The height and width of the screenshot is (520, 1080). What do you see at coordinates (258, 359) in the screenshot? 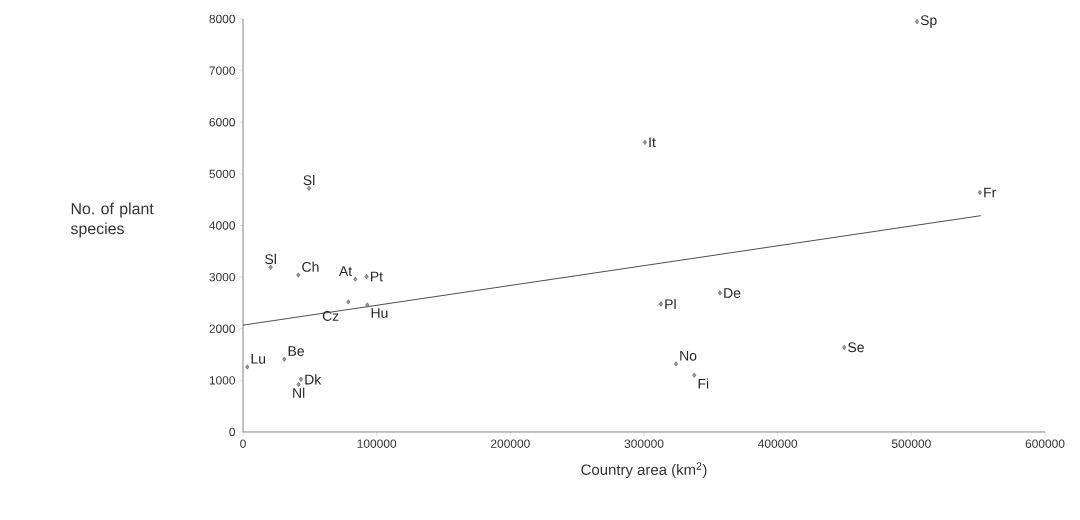
I see `annotation: Lu` at bounding box center [258, 359].